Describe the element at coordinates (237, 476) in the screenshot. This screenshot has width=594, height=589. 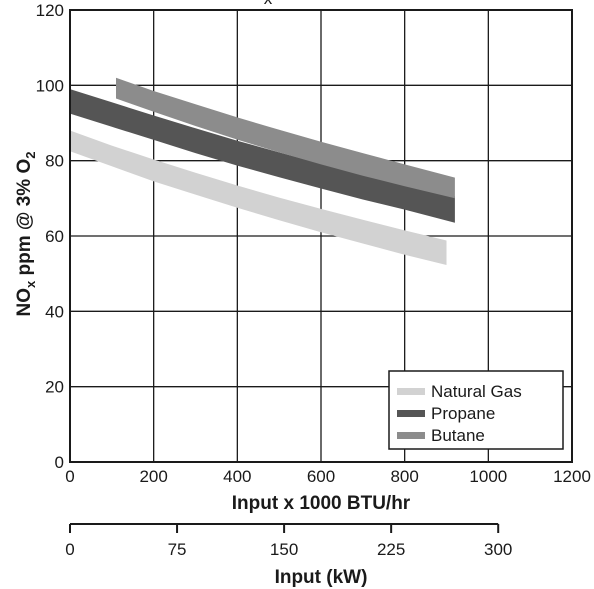
I see `x-tick-label: 400` at that location.